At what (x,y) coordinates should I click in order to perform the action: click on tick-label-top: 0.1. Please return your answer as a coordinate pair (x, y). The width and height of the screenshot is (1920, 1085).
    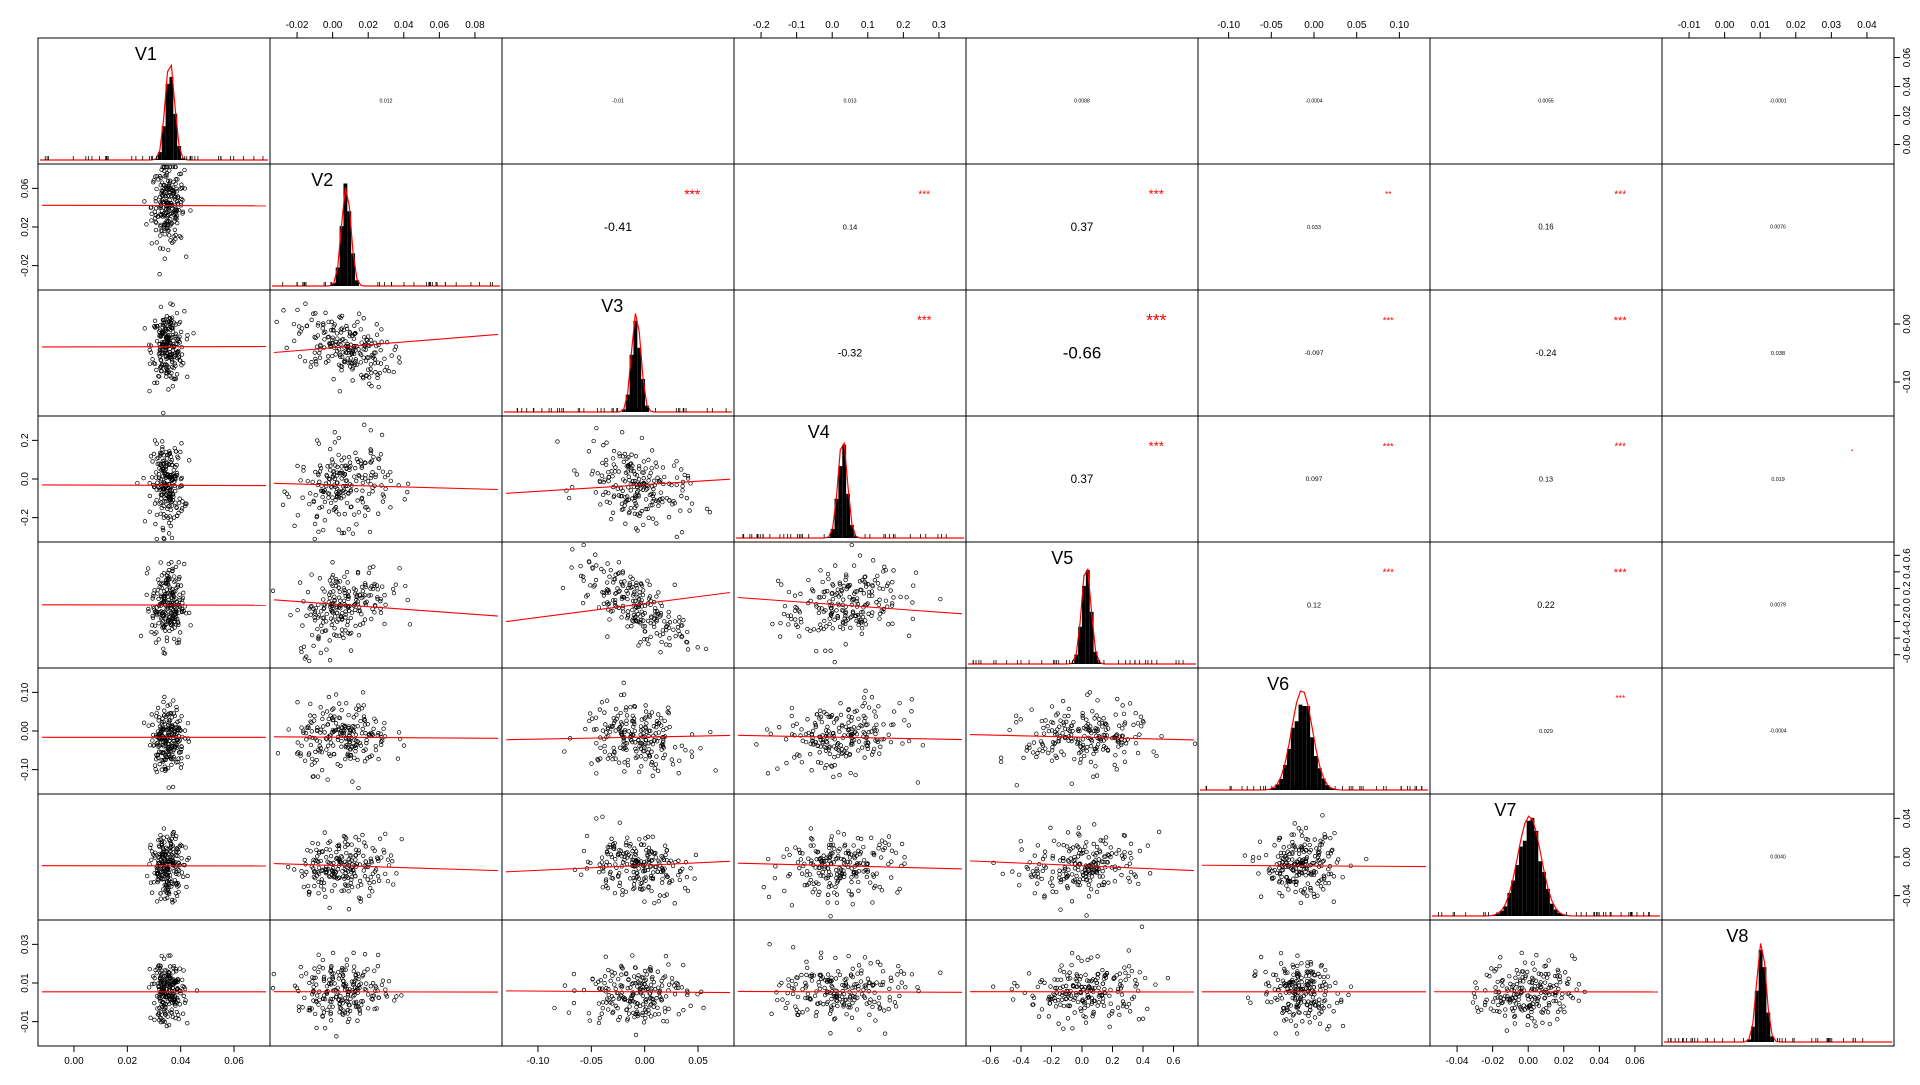
    Looking at the image, I should click on (868, 25).